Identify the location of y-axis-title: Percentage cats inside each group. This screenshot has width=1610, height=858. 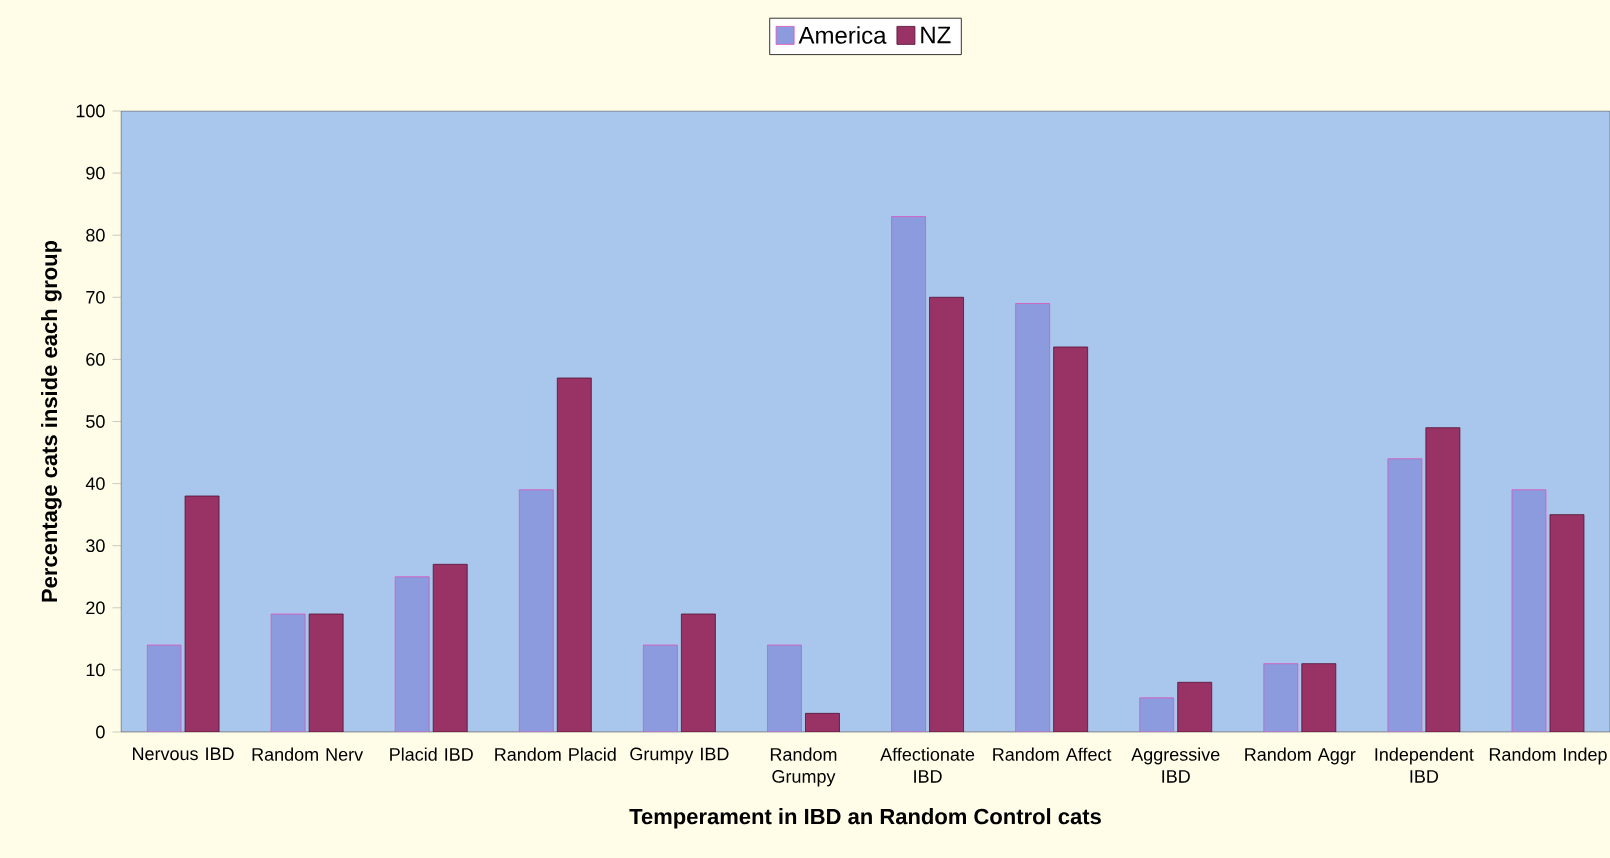
(51, 421).